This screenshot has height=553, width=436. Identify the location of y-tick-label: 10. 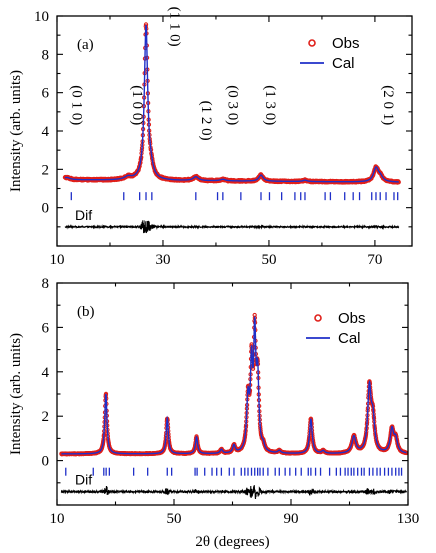
(41, 17).